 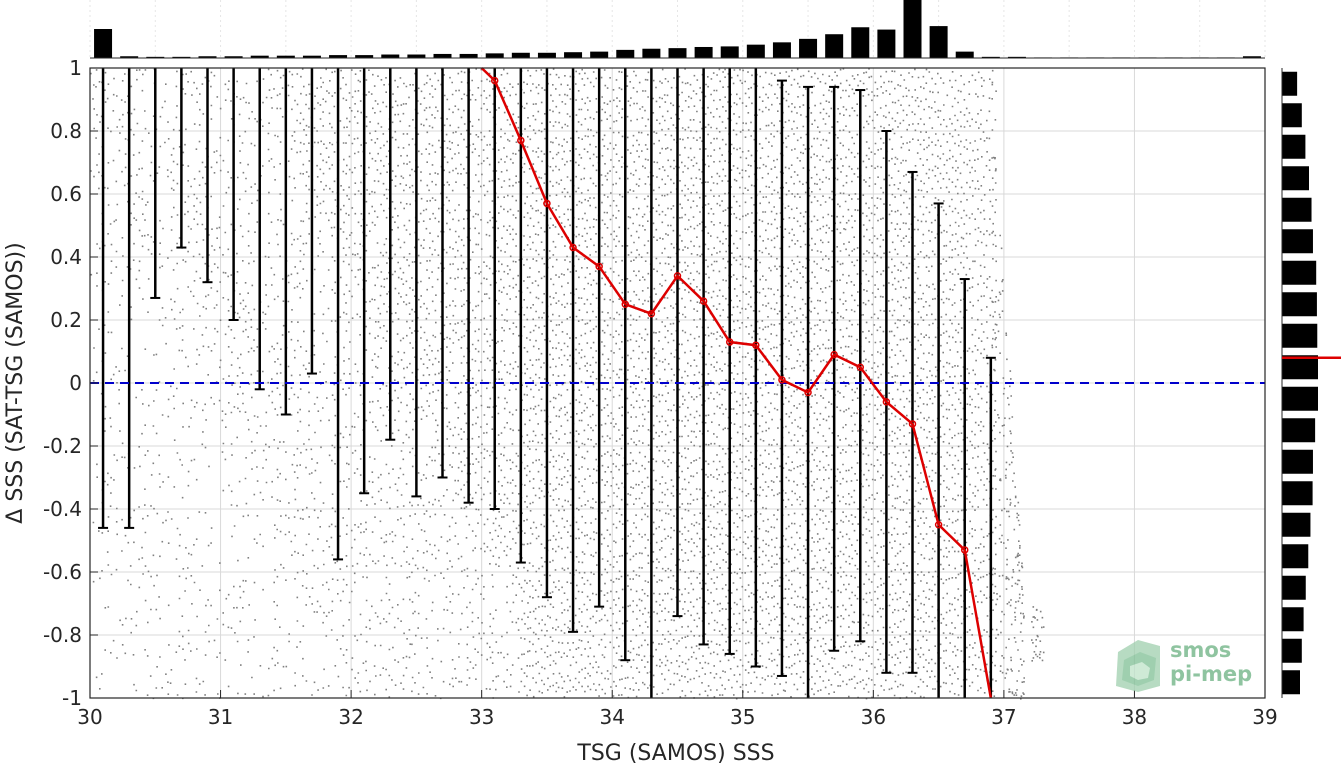 What do you see at coordinates (66, 320) in the screenshot?
I see `y-tick-label: 0.2` at bounding box center [66, 320].